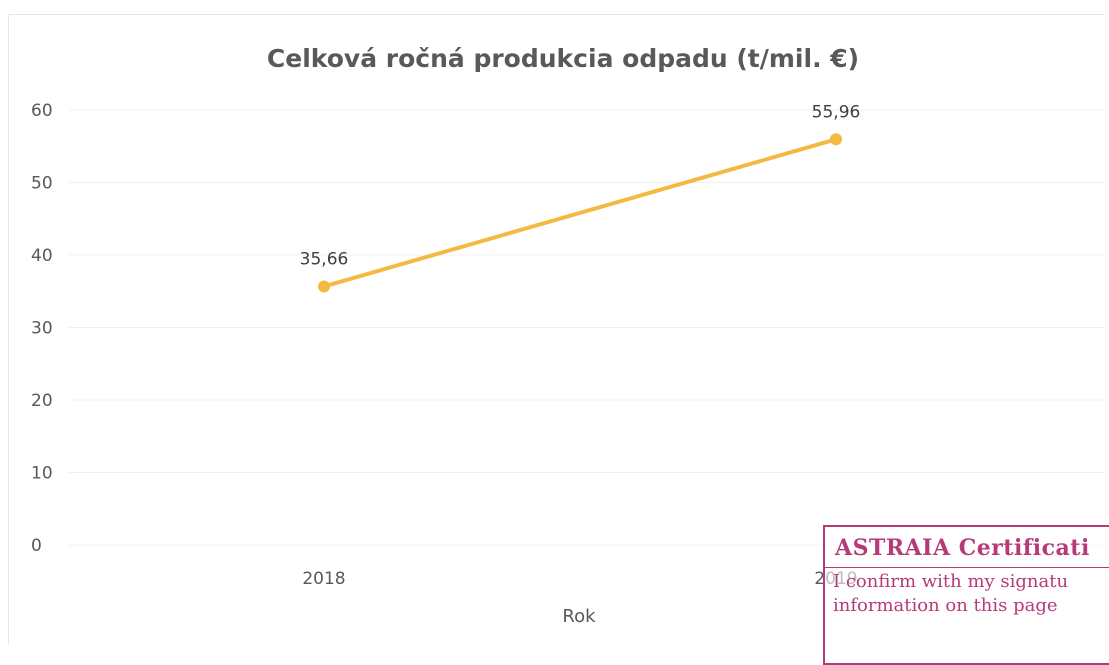 The image size is (1109, 665). I want to click on series-line, so click(580, 213).